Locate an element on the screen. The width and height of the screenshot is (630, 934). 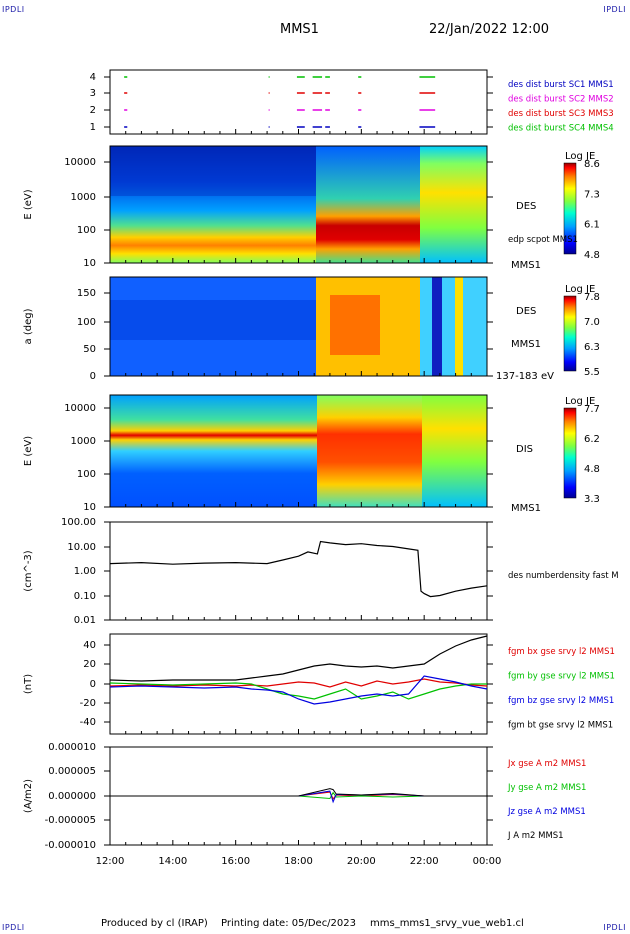
legend-bfield-0: fgm bx gse srvy l2 MMS1 is located at coordinates (561, 652).